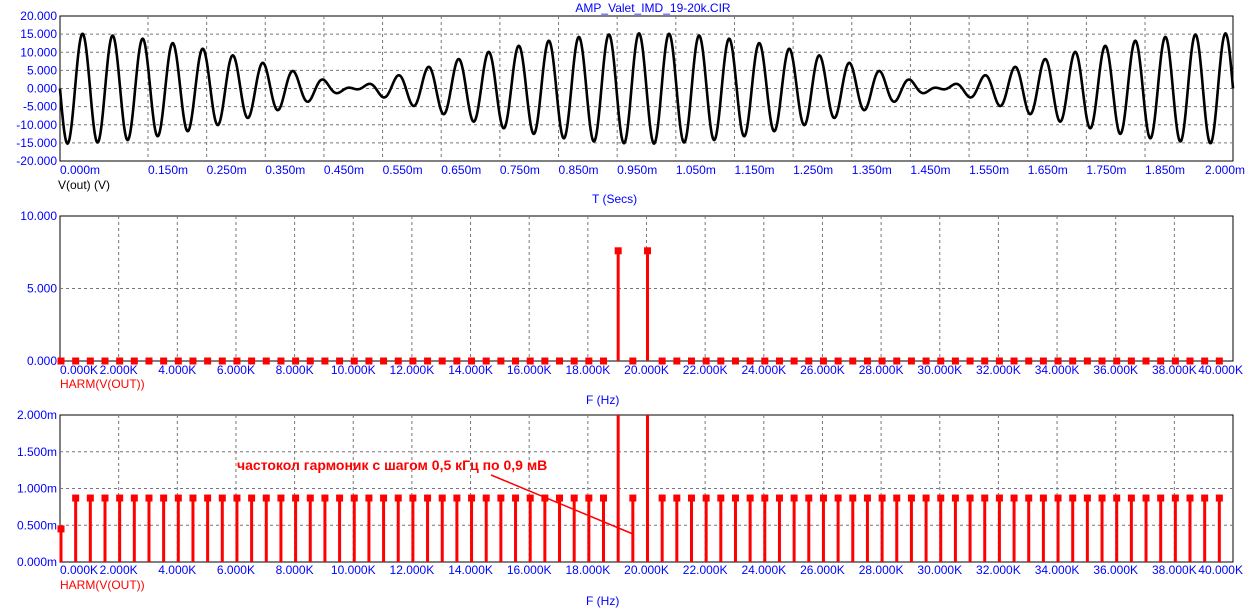 The height and width of the screenshot is (610, 1246). What do you see at coordinates (872, 170) in the screenshot?
I see `x-tick-label: 1.350m` at bounding box center [872, 170].